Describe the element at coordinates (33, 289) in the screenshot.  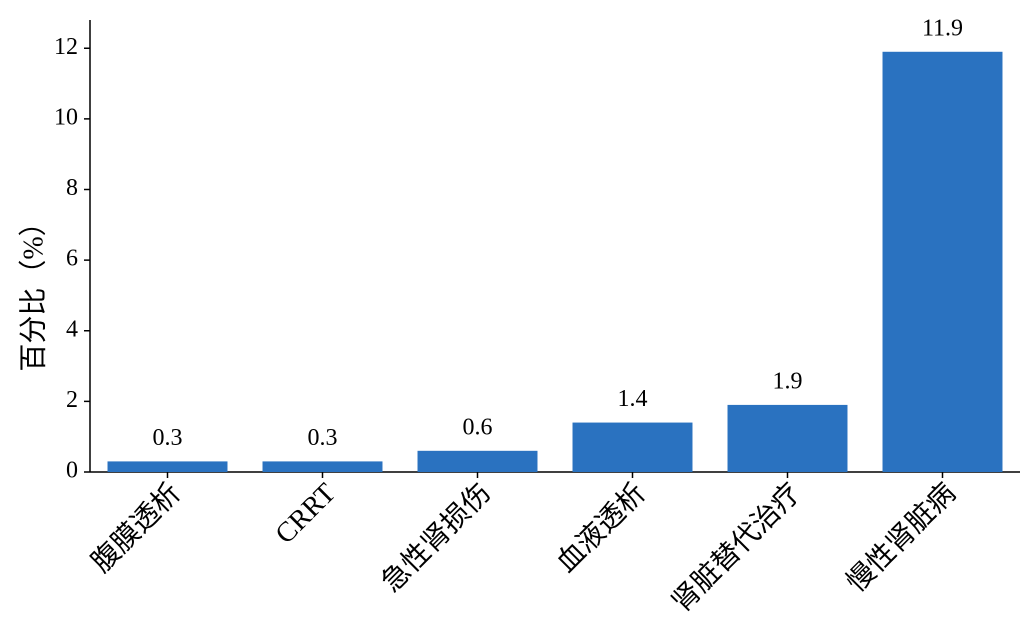
I see `y-axis-label: 百分比（%）` at that location.